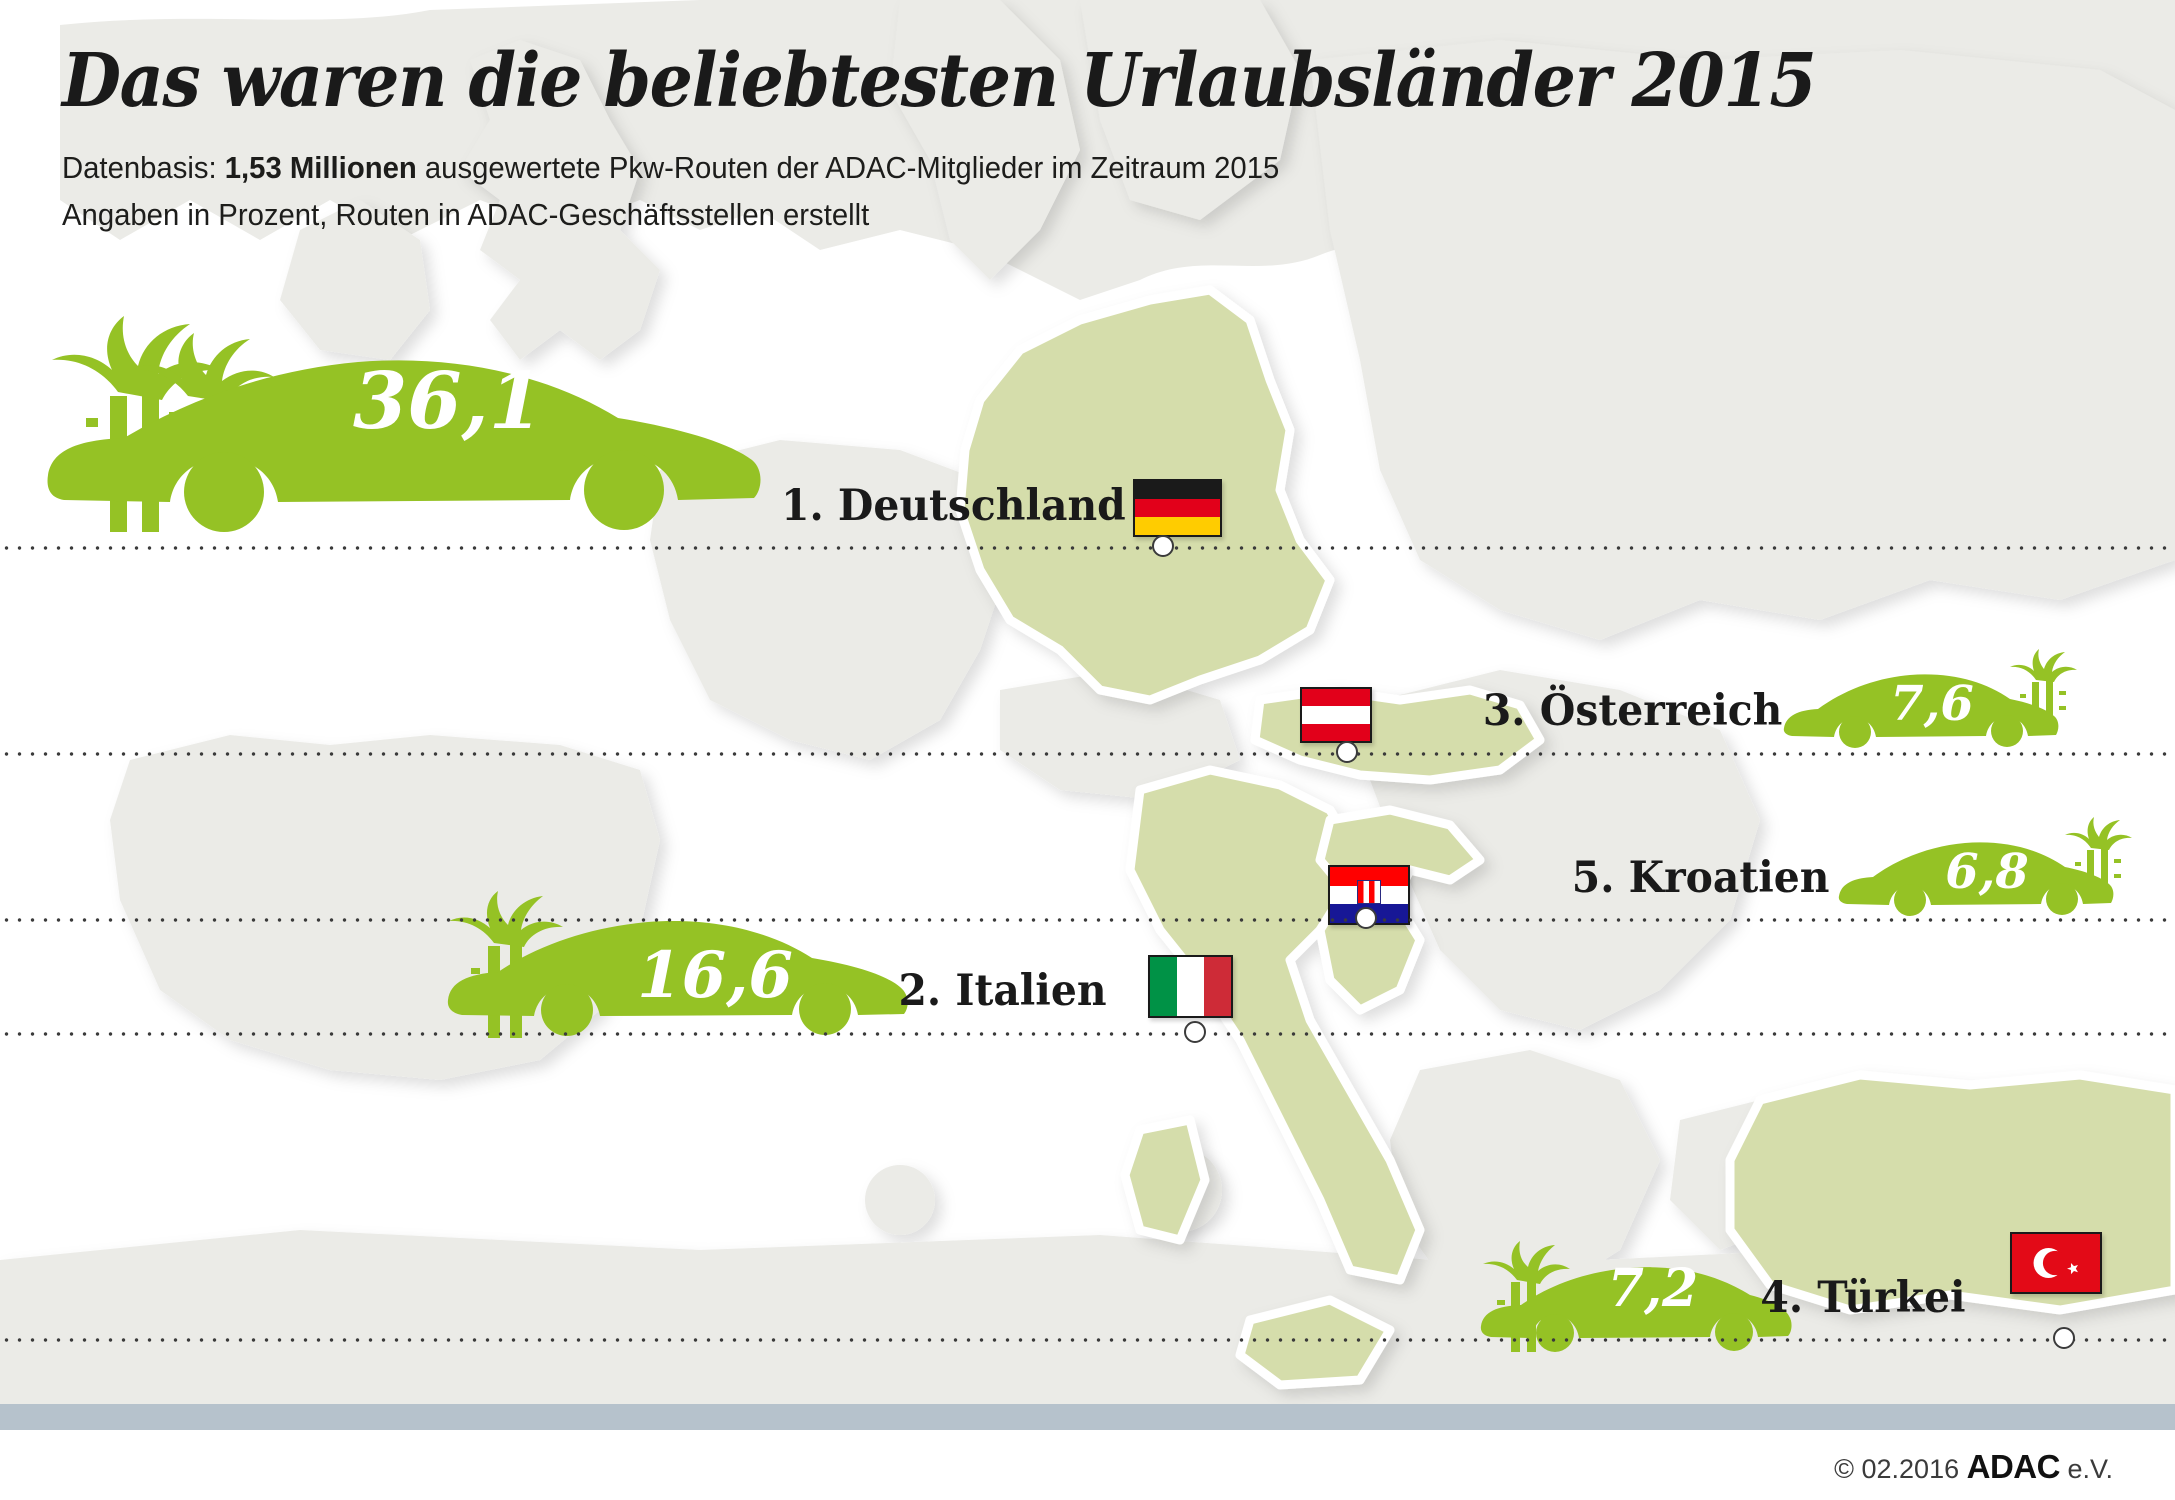 The height and width of the screenshot is (1500, 2175). I want to click on footer-bar, so click(1087, 1417).